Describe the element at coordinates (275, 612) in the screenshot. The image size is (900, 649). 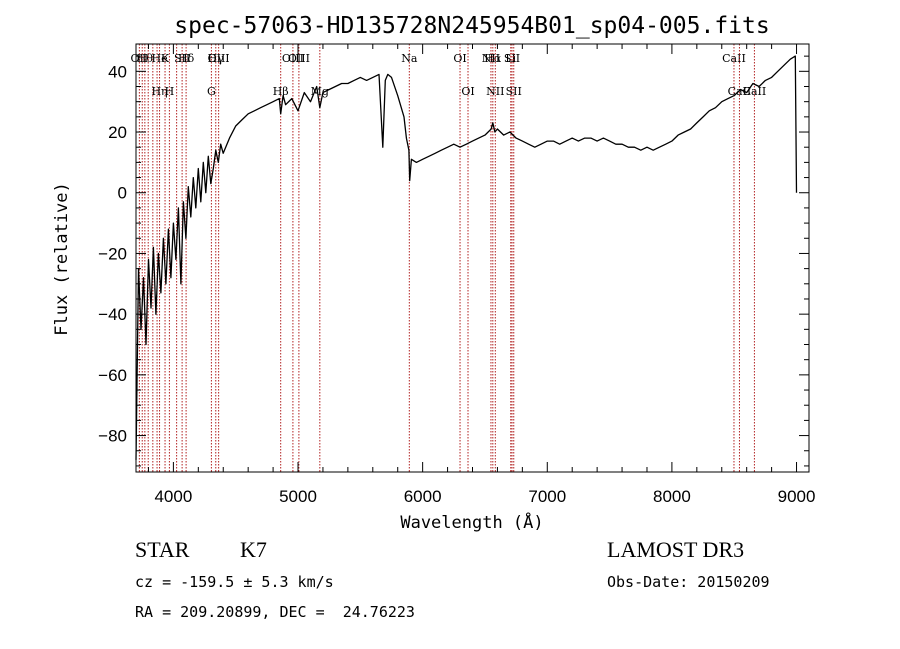
I see `coordinates-text: RA = 209.20899, DEC = 24.76223` at that location.